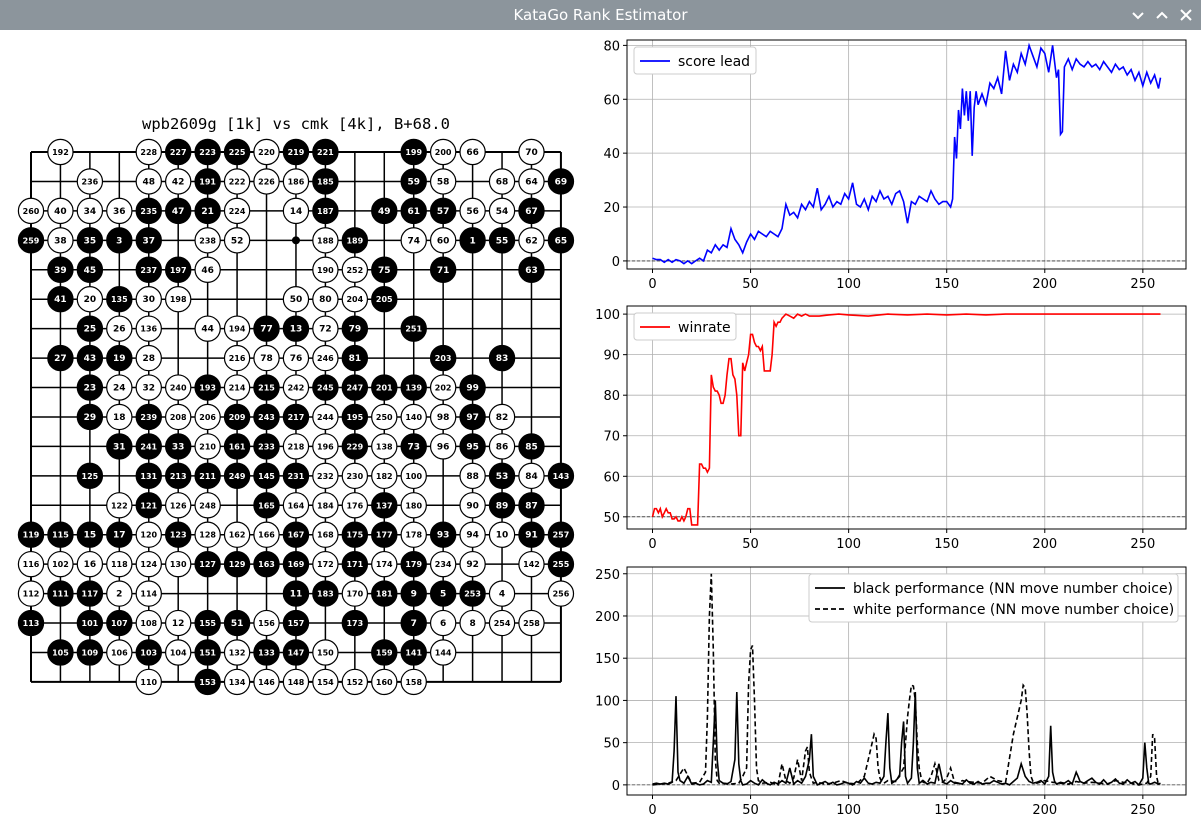 The width and height of the screenshot is (1201, 830). Describe the element at coordinates (946, 810) in the screenshot. I see `x-tick-label: 150` at that location.